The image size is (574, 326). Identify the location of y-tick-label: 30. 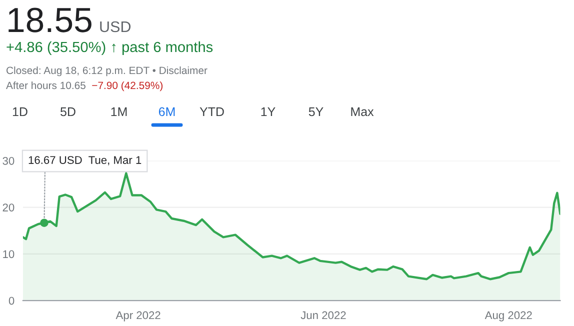
(8, 160).